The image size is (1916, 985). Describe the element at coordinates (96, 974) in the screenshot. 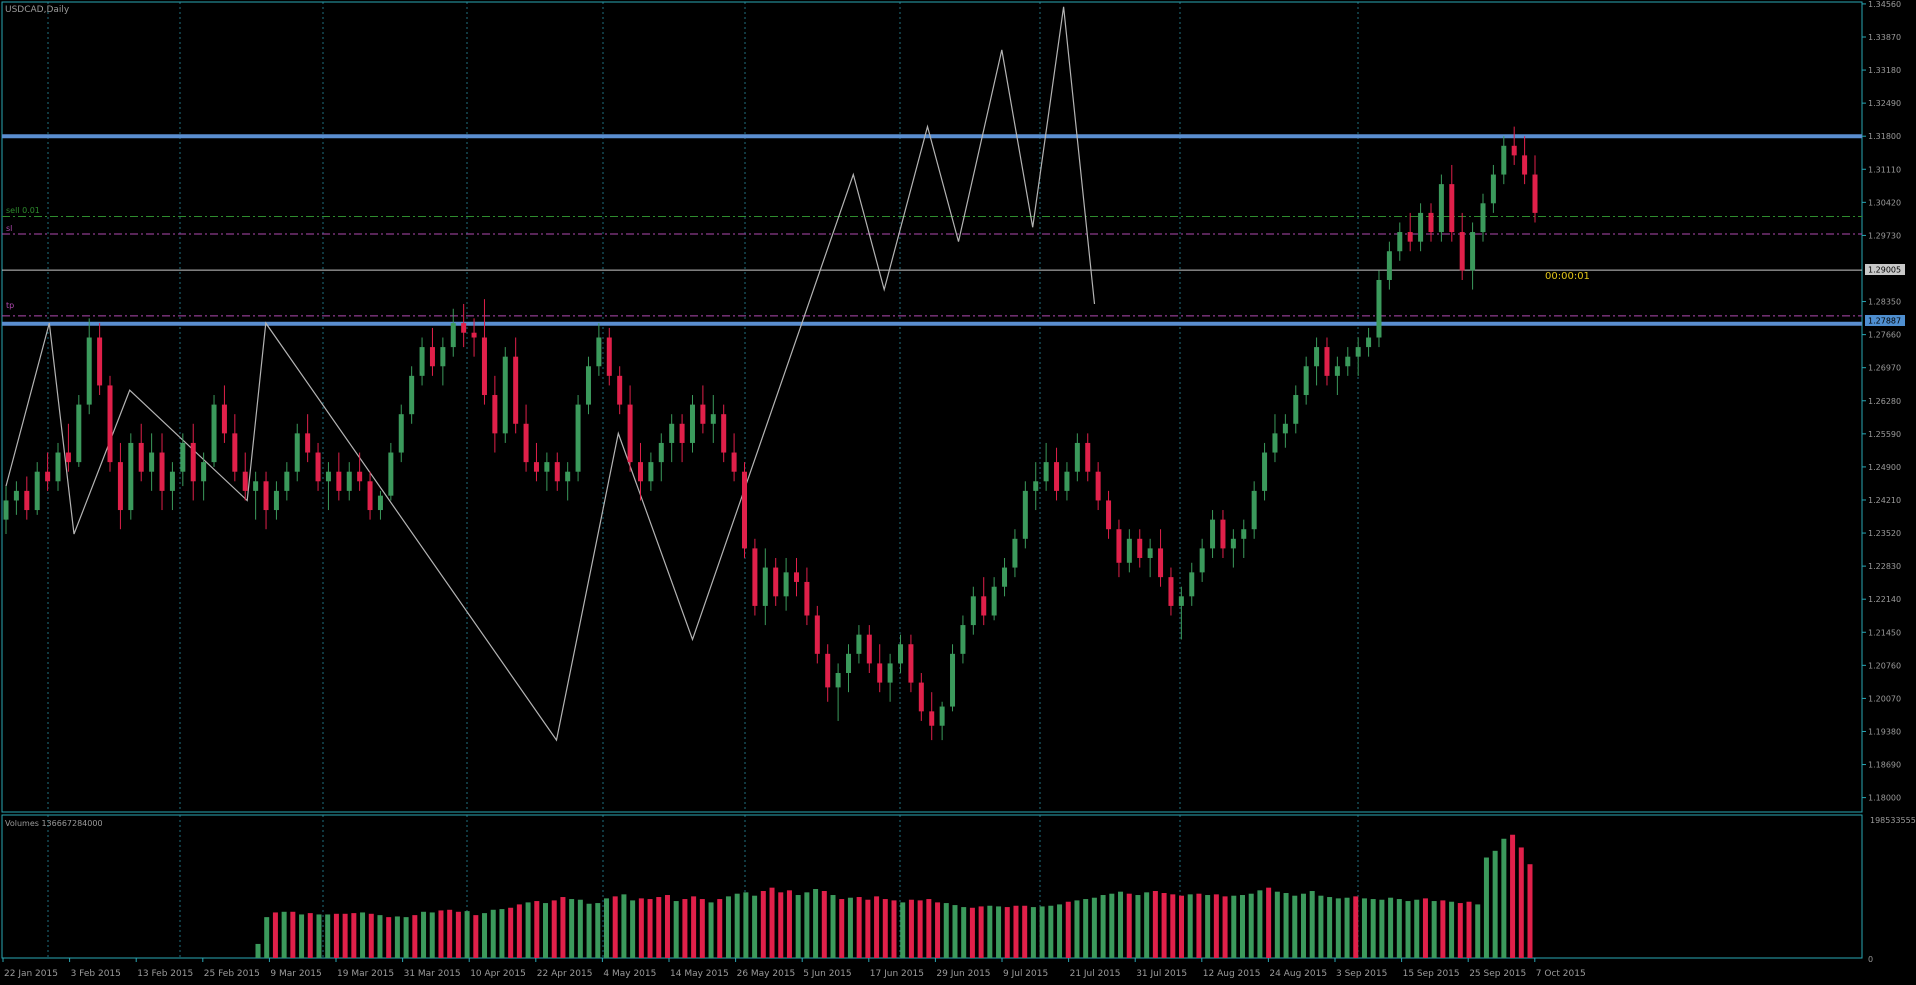

I see `x-tick-label: 3 Feb 2015` at that location.